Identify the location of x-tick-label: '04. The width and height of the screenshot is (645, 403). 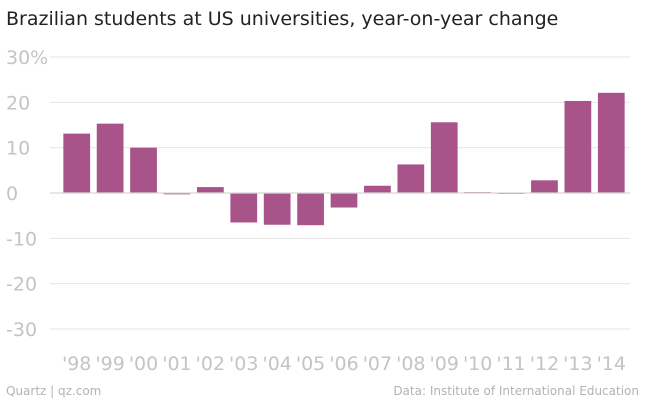
(276, 364).